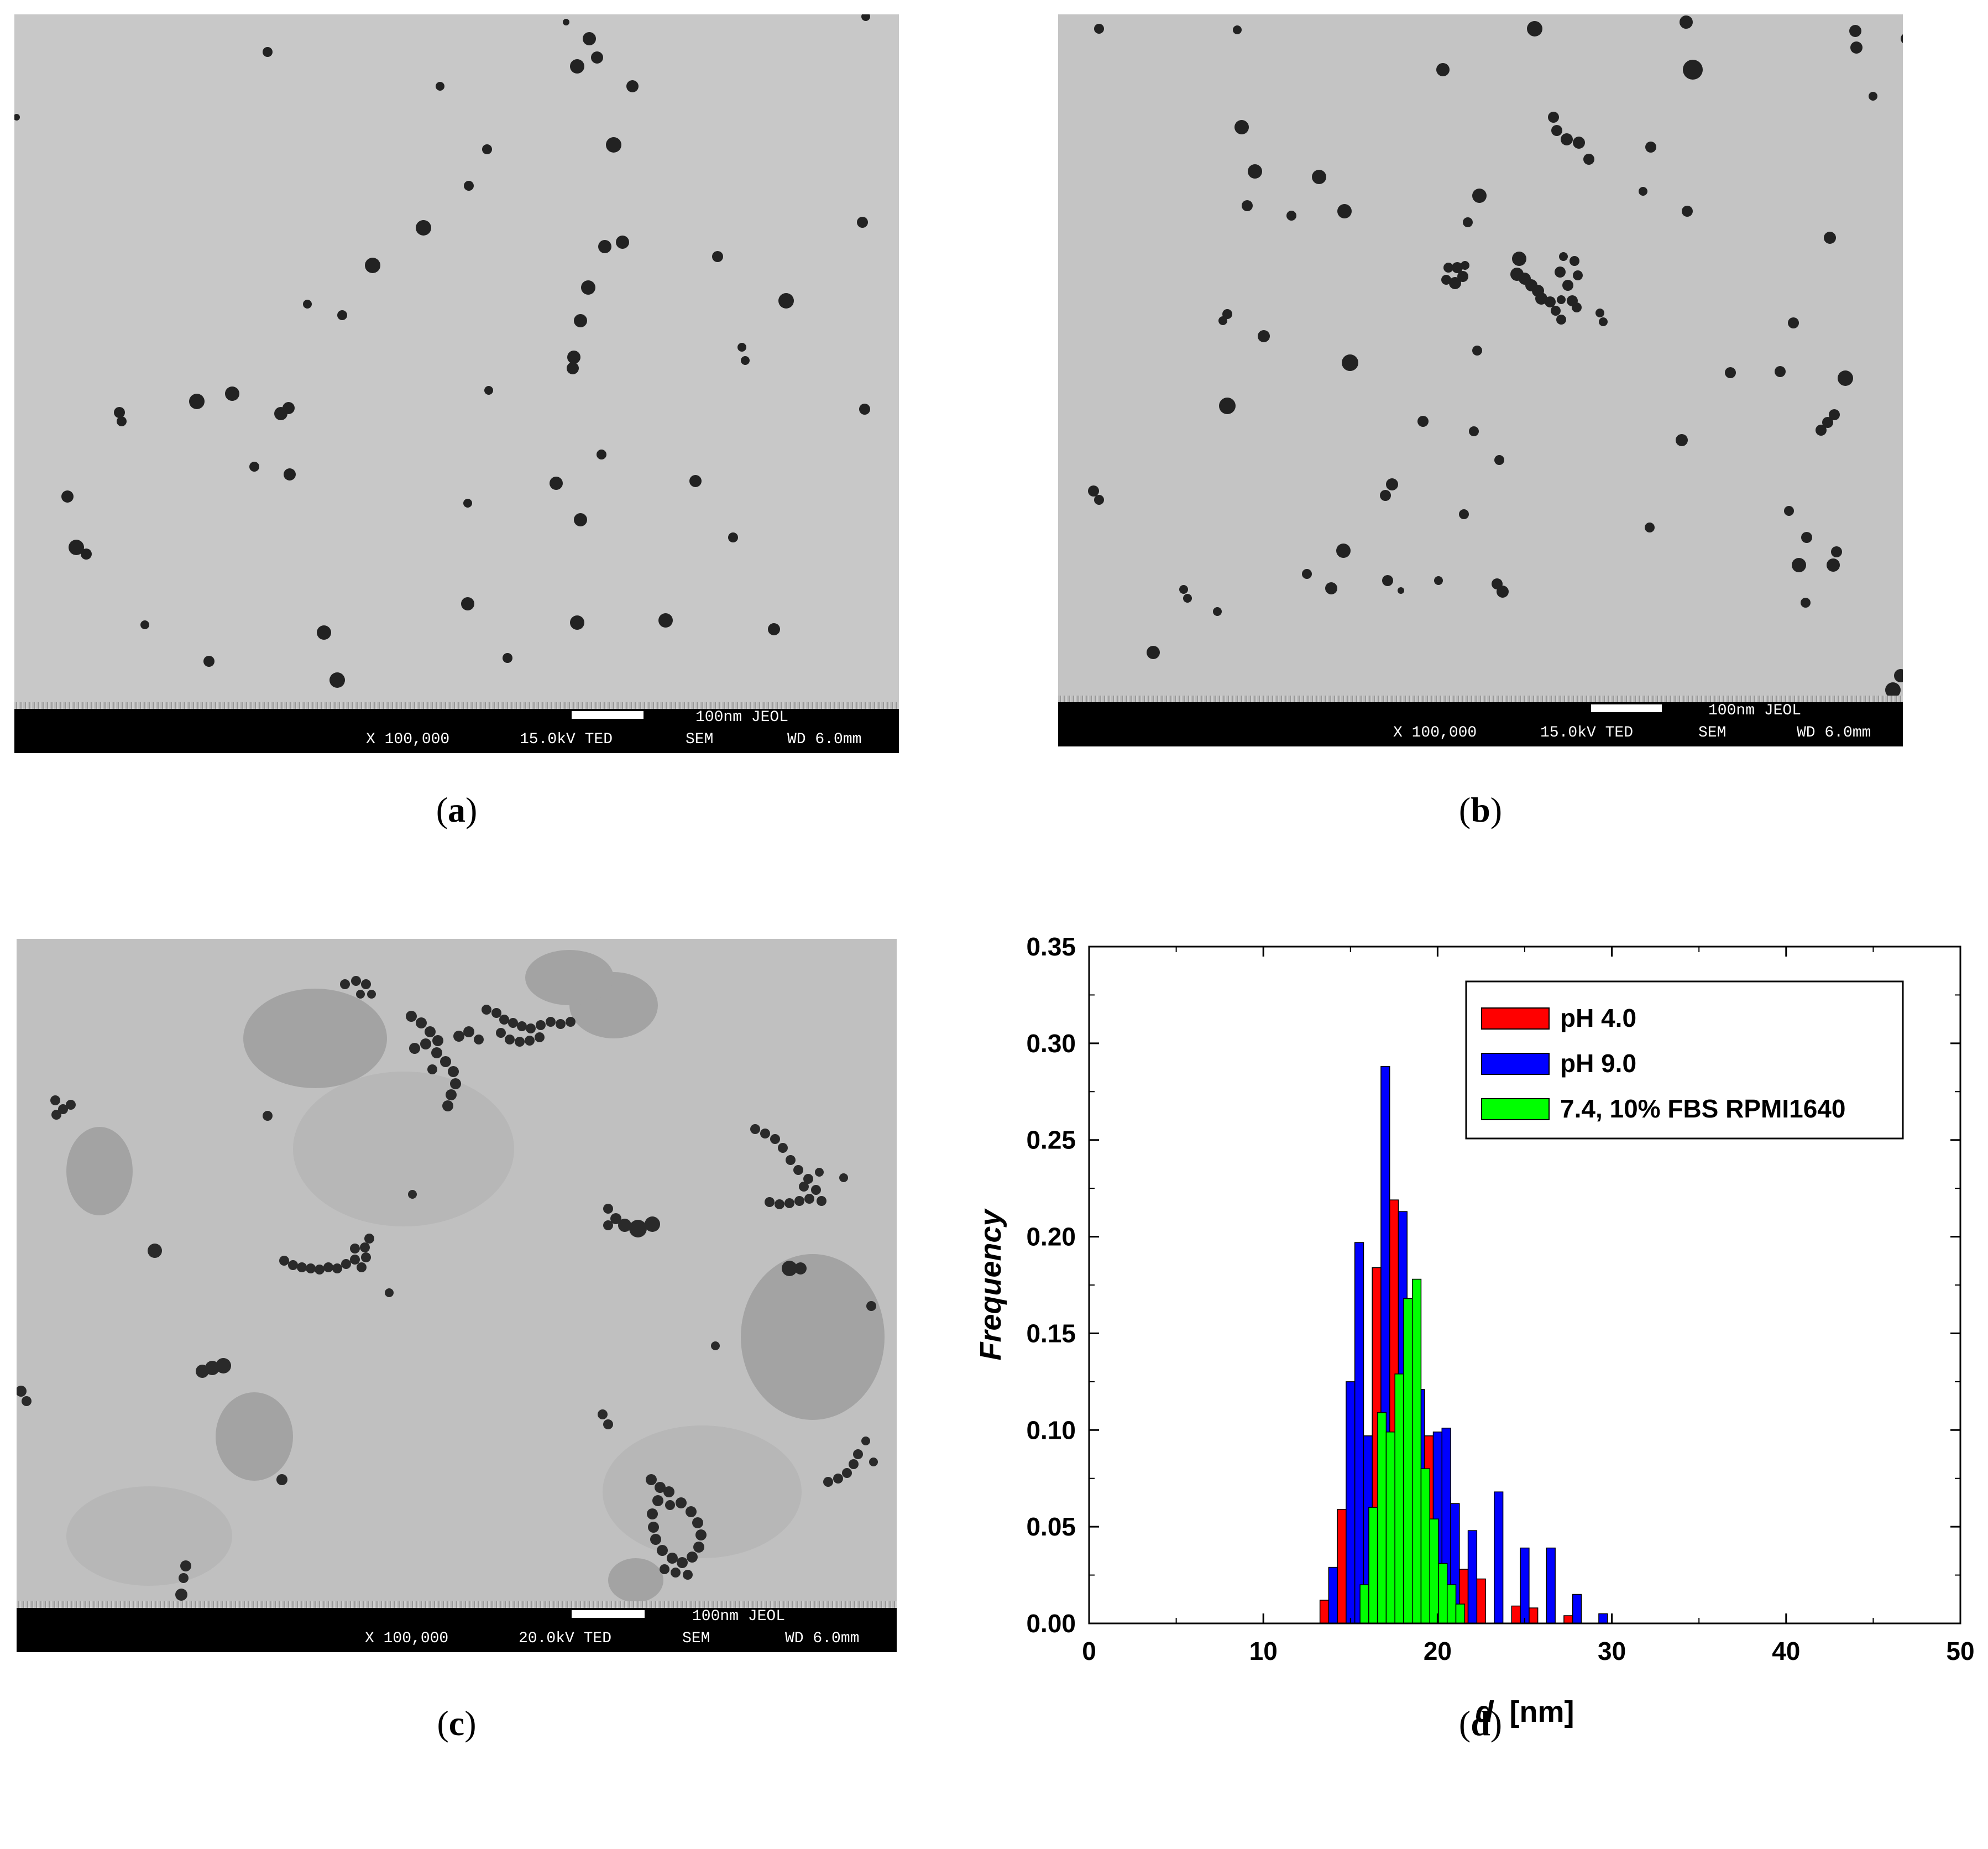 The image size is (1988, 1849). What do you see at coordinates (1051, 1140) in the screenshot?
I see `y-tick-label: 0.25` at bounding box center [1051, 1140].